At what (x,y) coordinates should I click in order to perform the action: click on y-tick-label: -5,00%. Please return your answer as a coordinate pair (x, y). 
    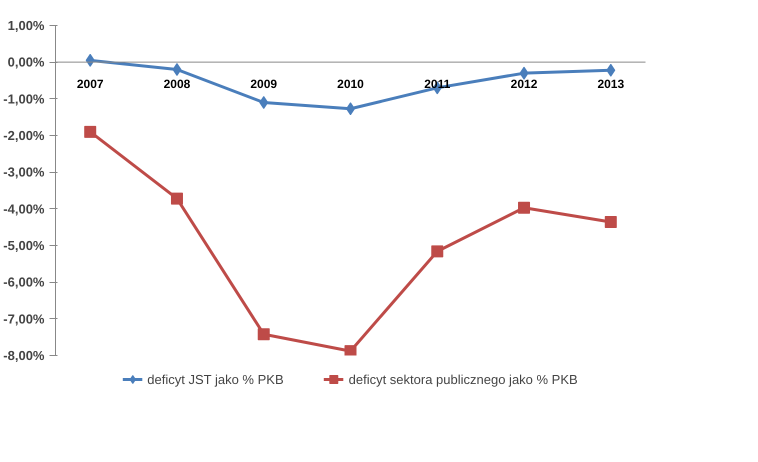
    Looking at the image, I should click on (24, 245).